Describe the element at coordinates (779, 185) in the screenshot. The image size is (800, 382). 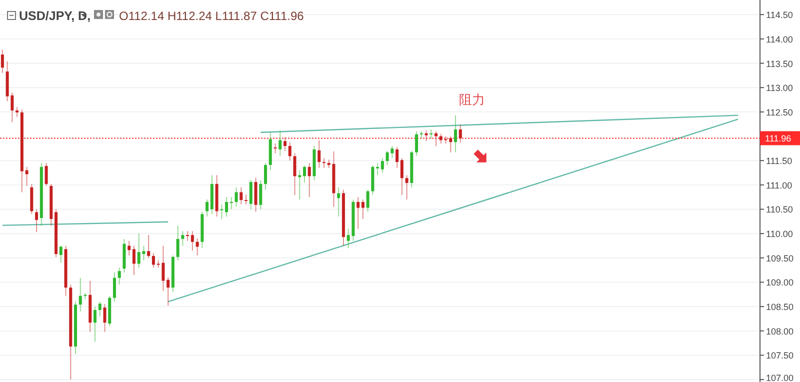
I see `y-tick-label: 111.00` at that location.